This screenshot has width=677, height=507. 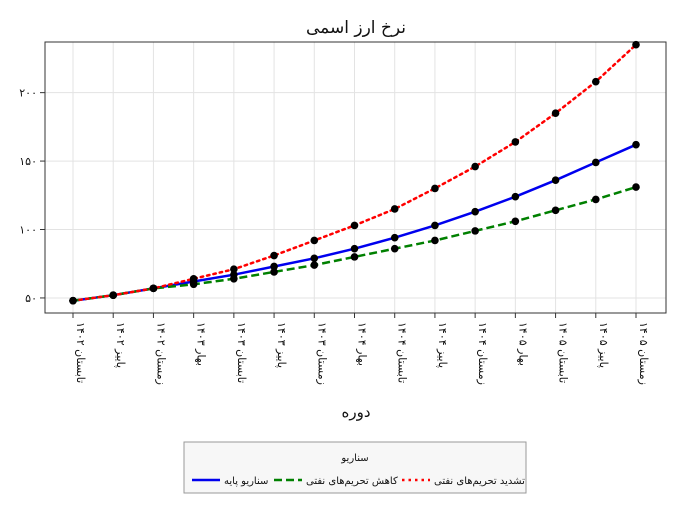 What do you see at coordinates (356, 28) in the screenshot?
I see `chart-title: نرخ ارز اسمی` at bounding box center [356, 28].